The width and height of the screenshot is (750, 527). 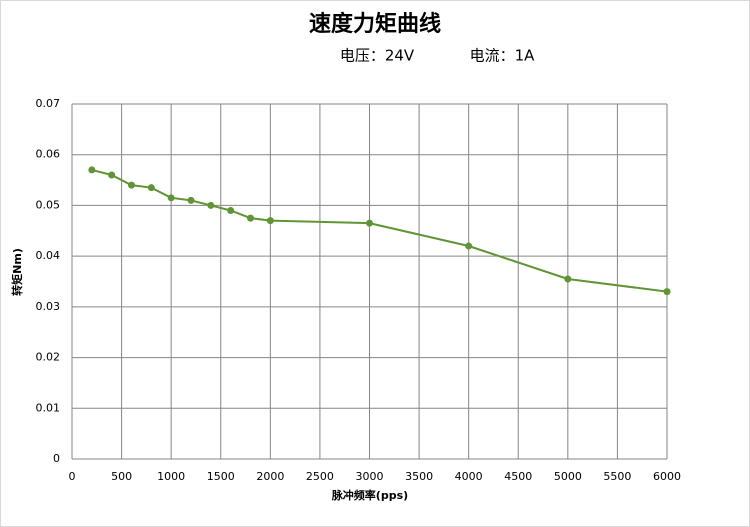 I want to click on y-tick-label: 0.02, so click(x=48, y=357).